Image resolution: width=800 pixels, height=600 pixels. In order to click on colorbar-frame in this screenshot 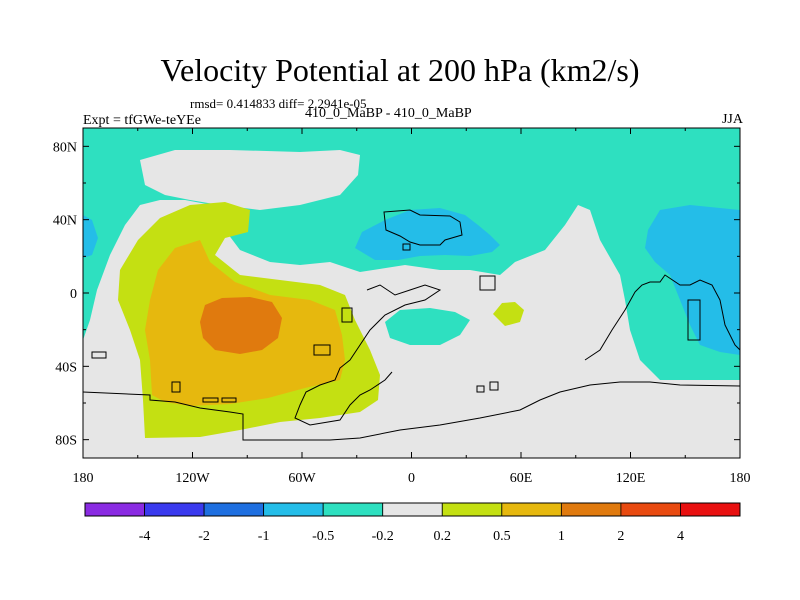, I will do `click(412, 509)`.